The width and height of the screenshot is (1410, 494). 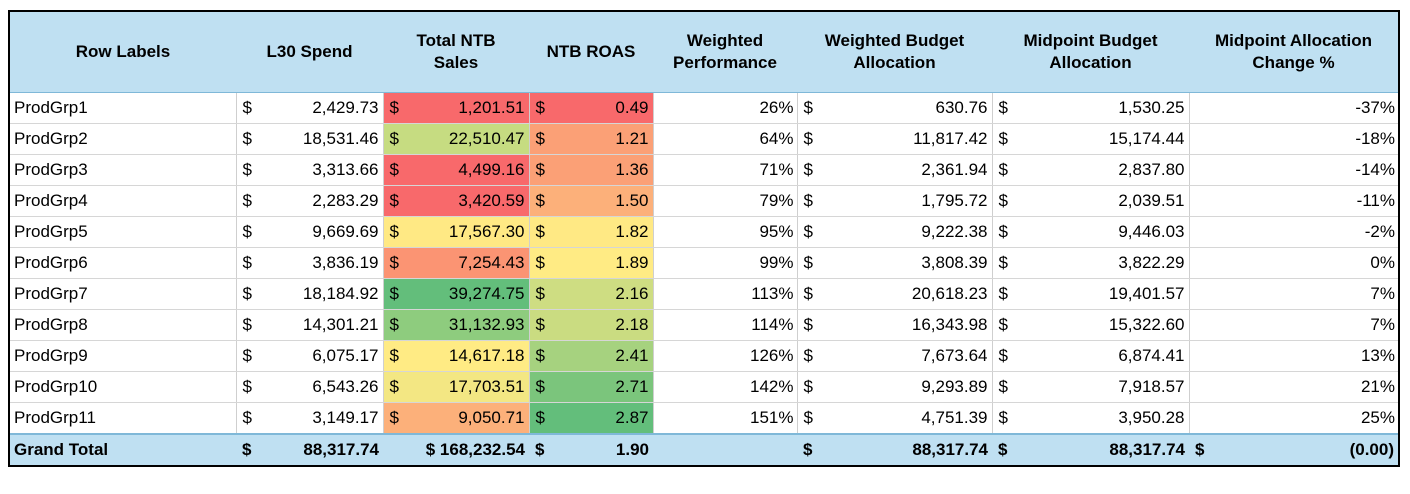 I want to click on row-label: ProdGrp4, so click(x=122, y=201).